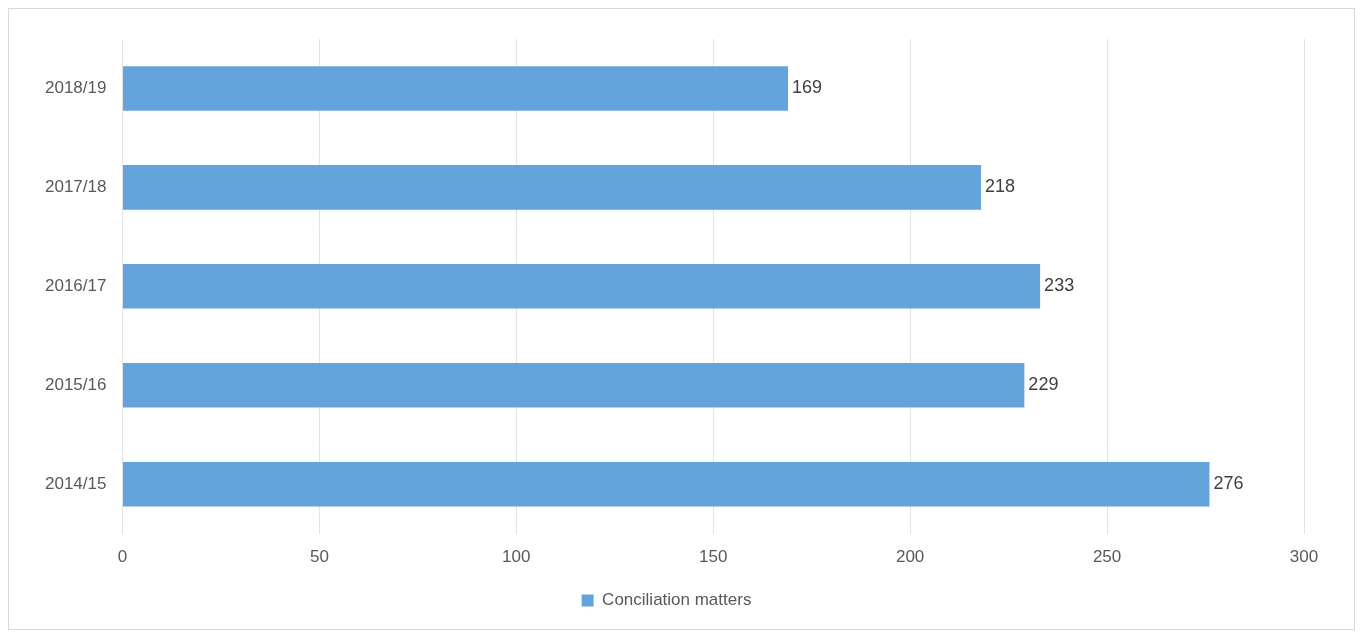 Image resolution: width=1363 pixels, height=638 pixels. Describe the element at coordinates (76, 384) in the screenshot. I see `y-tick-label: 2015/16` at that location.